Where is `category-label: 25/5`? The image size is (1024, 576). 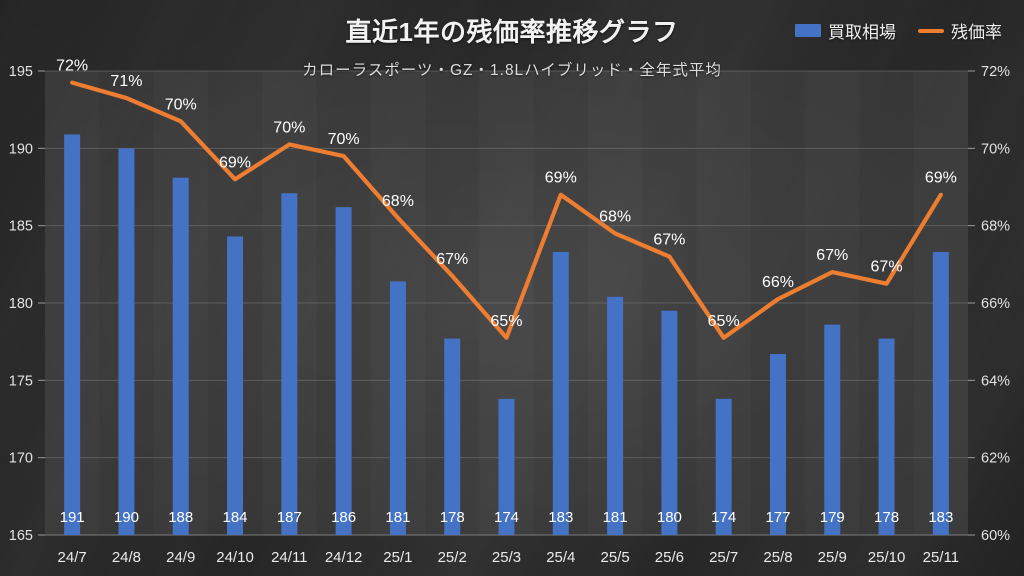
category-label: 25/5 is located at coordinates (614, 557).